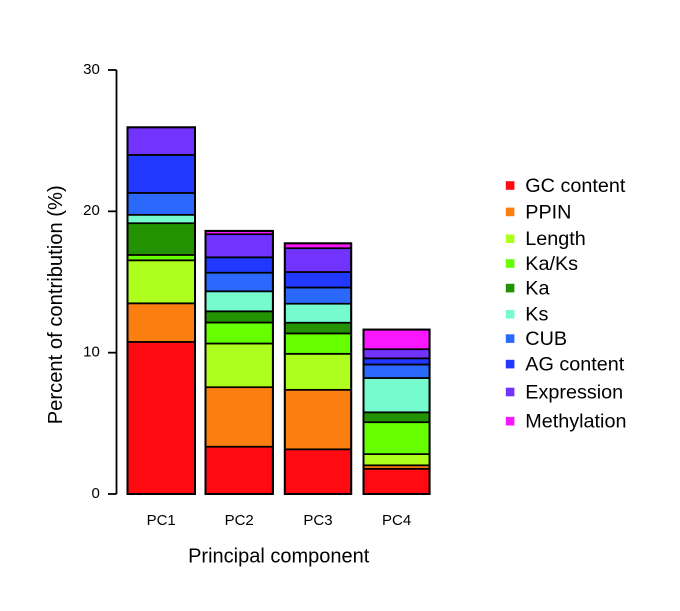  Describe the element at coordinates (317, 520) in the screenshot. I see `svg-text: PC3` at that location.